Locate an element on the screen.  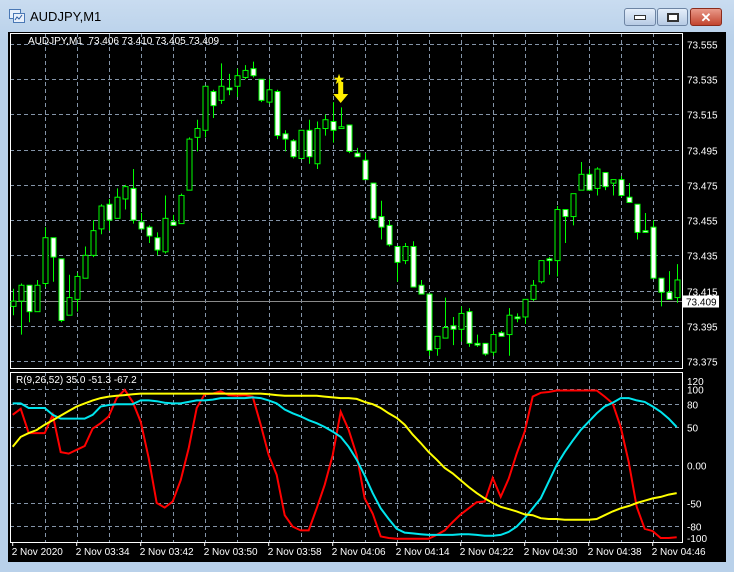
close-button: ✕ is located at coordinates (706, 17).